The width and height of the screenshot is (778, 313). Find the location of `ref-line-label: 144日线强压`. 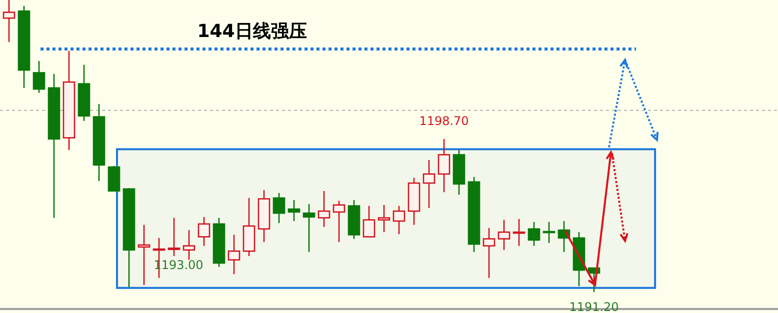

ref-line-label: 144日线强压 is located at coordinates (252, 31).